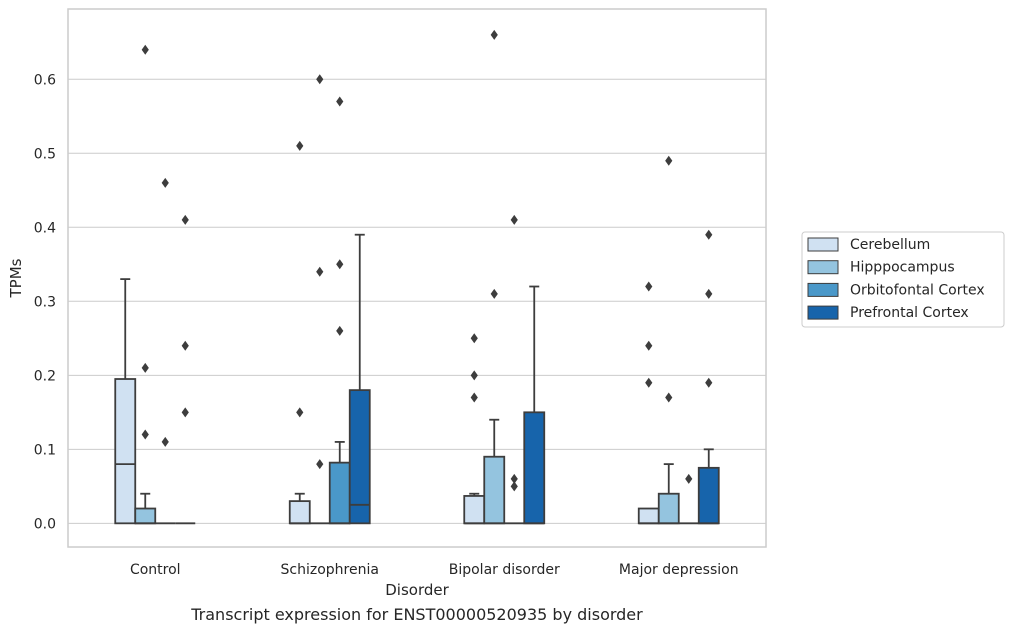 This screenshot has height=638, width=1014. What do you see at coordinates (45, 376) in the screenshot?
I see `y-tick-label: 0.2` at bounding box center [45, 376].